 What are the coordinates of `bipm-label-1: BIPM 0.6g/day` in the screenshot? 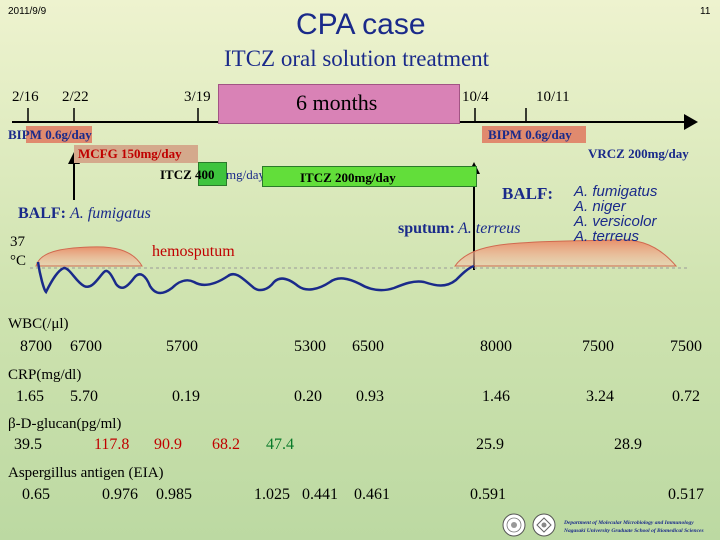 It's located at (50, 134).